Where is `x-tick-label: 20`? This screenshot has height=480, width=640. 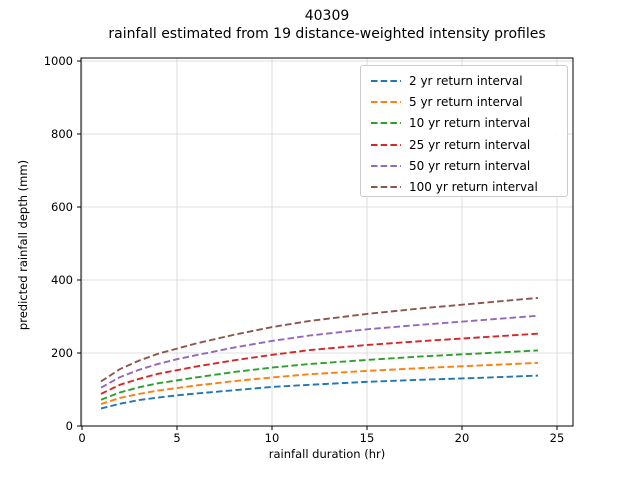 x-tick-label: 20 is located at coordinates (462, 438).